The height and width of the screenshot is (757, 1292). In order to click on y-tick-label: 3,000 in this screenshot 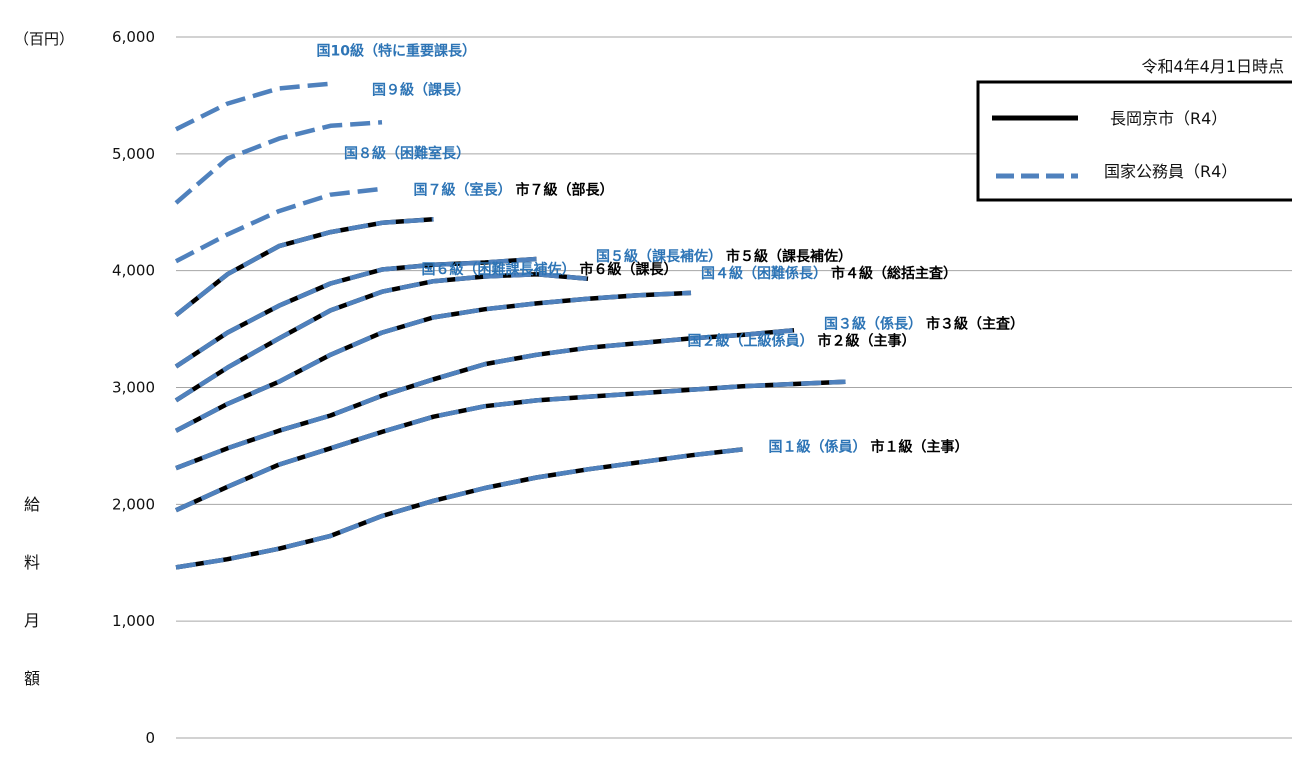, I will do `click(133, 388)`.